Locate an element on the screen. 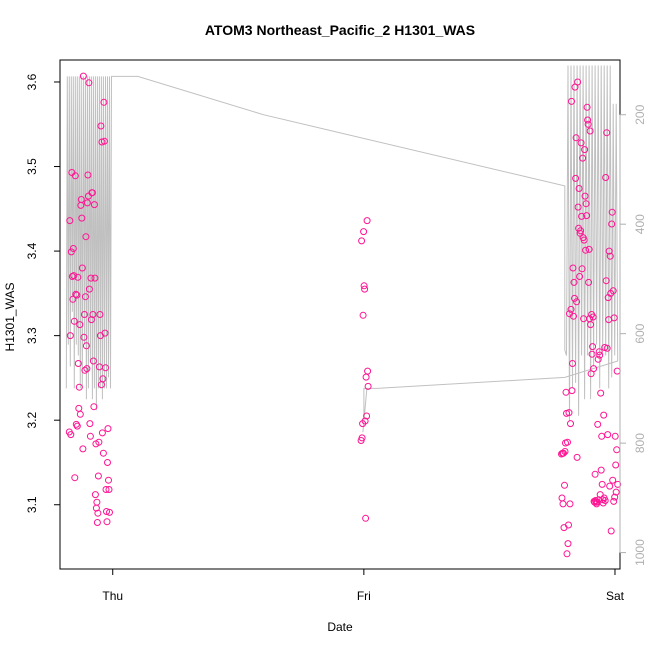 The width and height of the screenshot is (650, 650). y2-tick-label: 1000 is located at coordinates (640, 552).